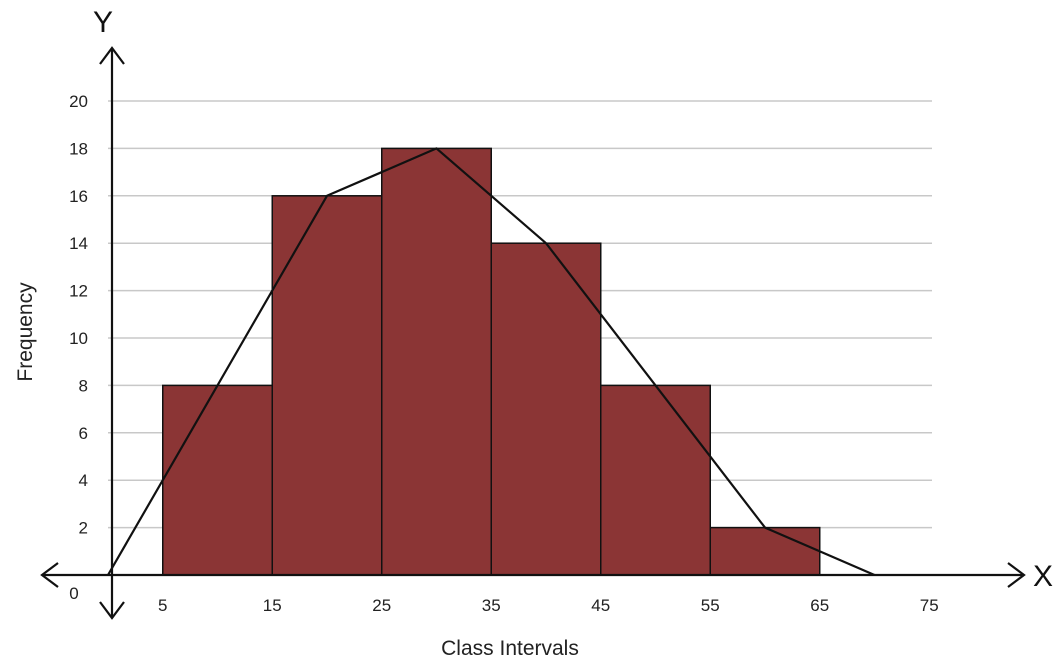 This screenshot has height=663, width=1059. What do you see at coordinates (600, 605) in the screenshot?
I see `x-tick-label-45: 45` at bounding box center [600, 605].